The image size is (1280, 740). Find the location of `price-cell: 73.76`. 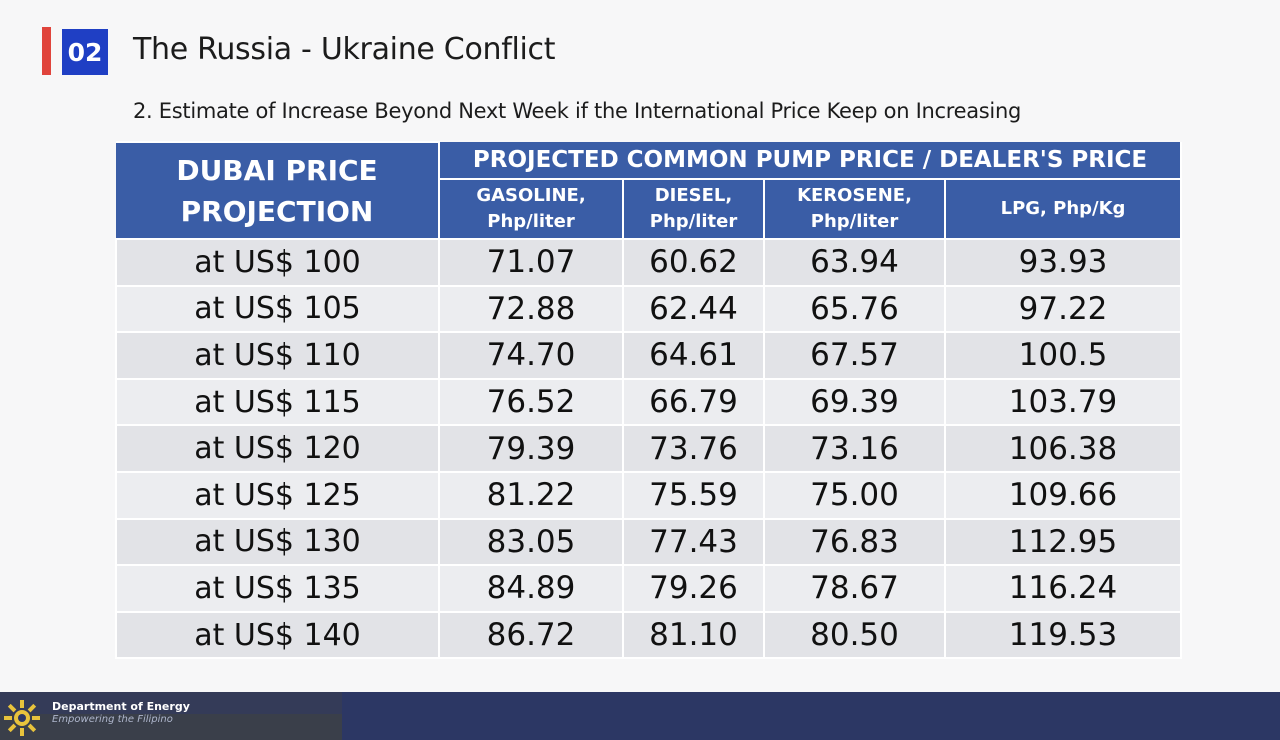

price-cell: 73.76 is located at coordinates (693, 448).